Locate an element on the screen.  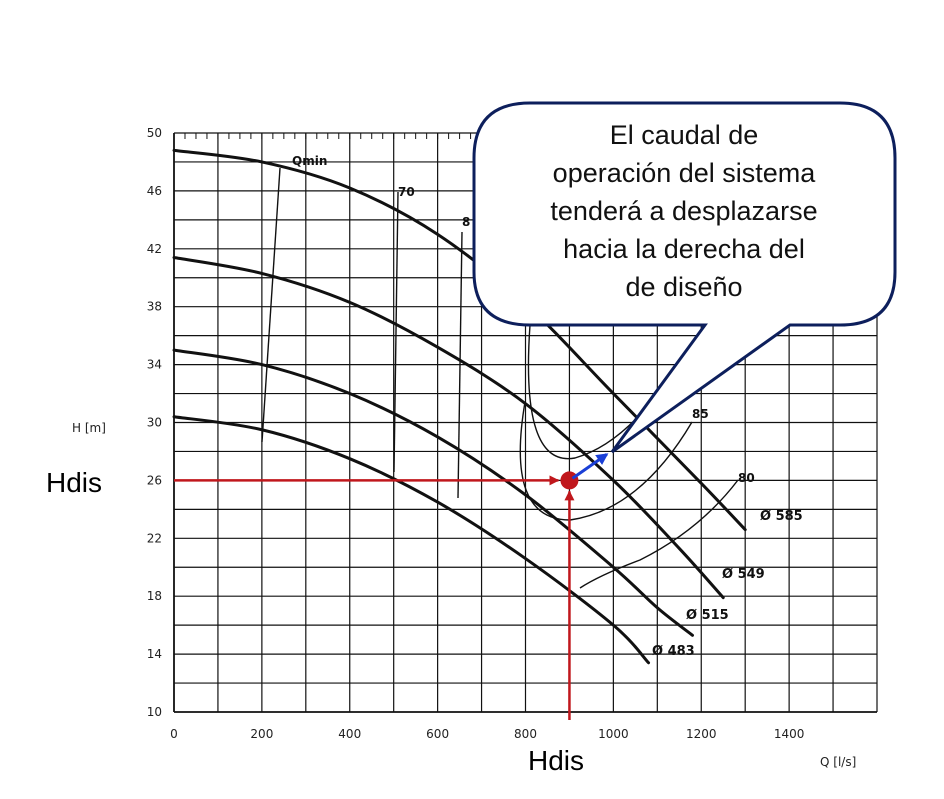
x-tick-label: 1200 is located at coordinates (701, 734).